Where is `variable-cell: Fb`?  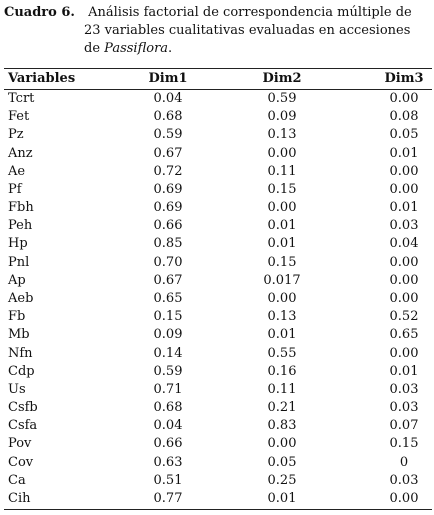
variable-cell: Fb is located at coordinates (17, 317).